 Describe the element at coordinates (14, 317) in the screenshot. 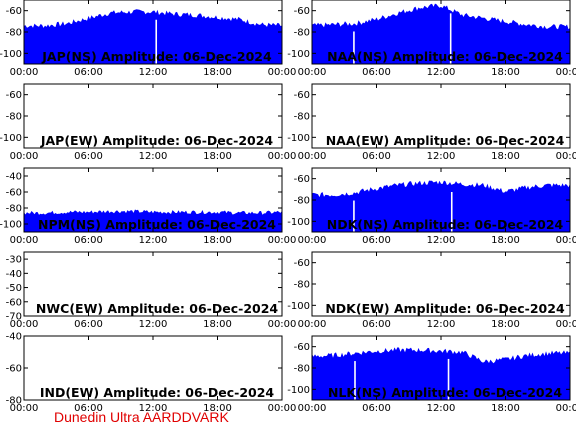

I see `y-tick-label: -70` at that location.